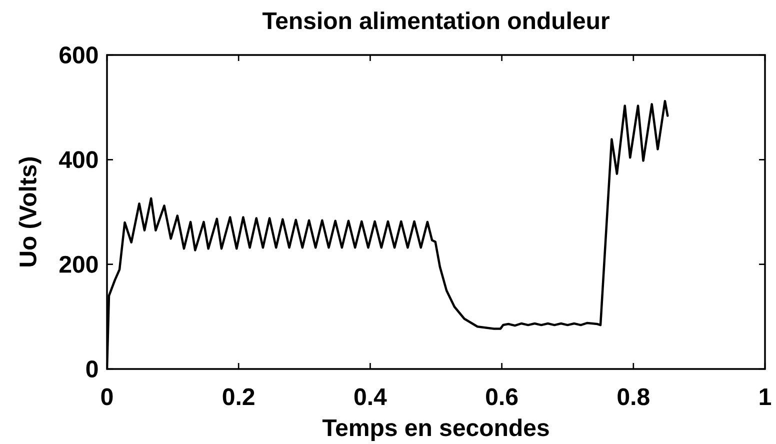 The width and height of the screenshot is (776, 444). Describe the element at coordinates (634, 397) in the screenshot. I see `x-tick-label: 0.8` at that location.